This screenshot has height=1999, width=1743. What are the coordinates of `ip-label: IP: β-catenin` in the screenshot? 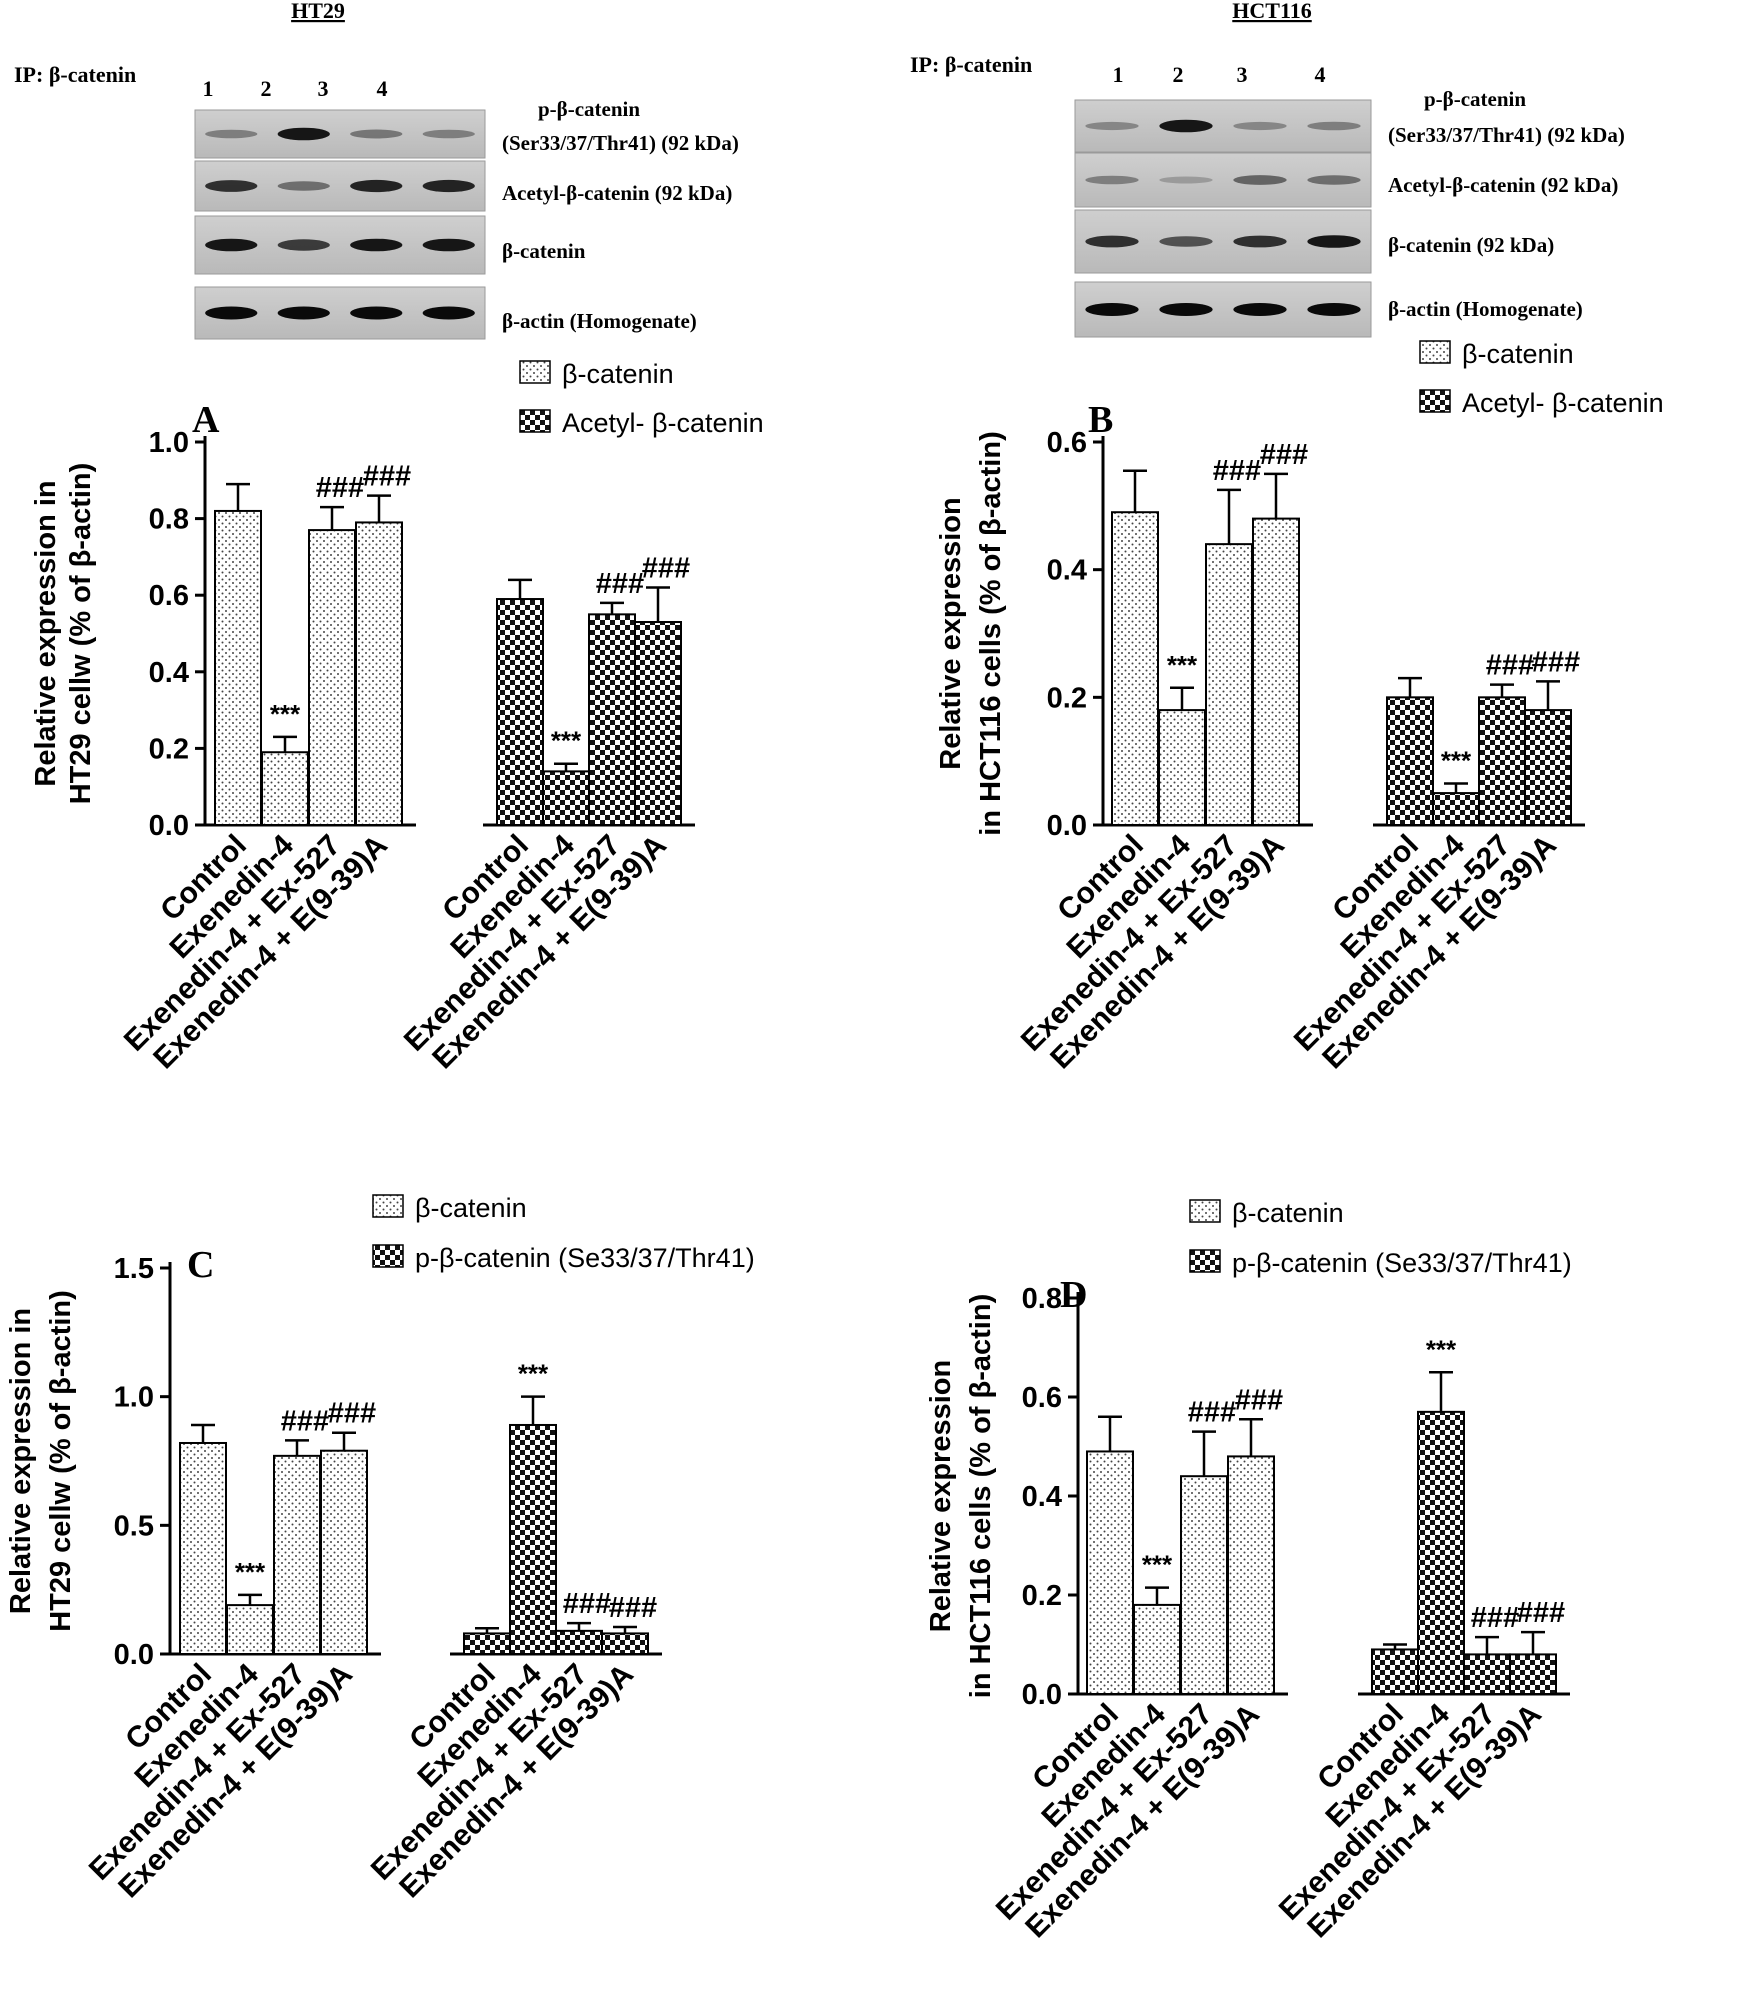 It's located at (971, 64).